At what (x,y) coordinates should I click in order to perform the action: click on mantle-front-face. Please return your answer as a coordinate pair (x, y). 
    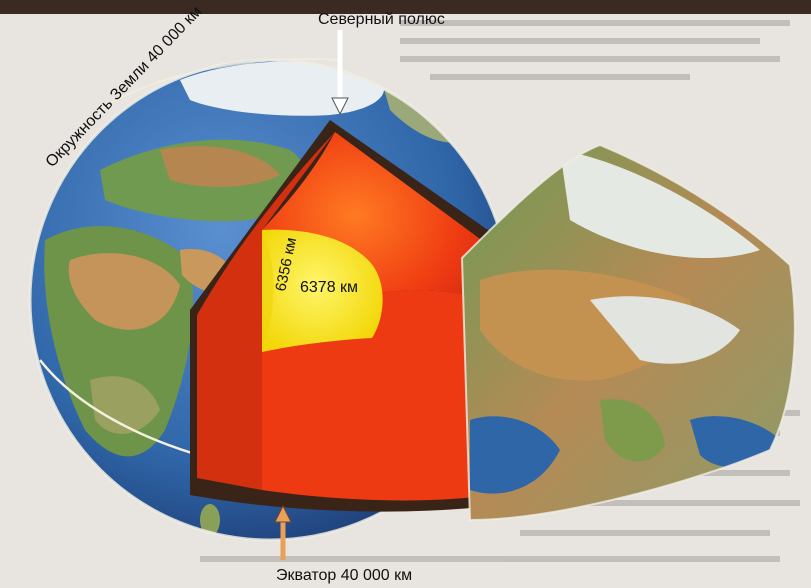
    Looking at the image, I should click on (377, 395).